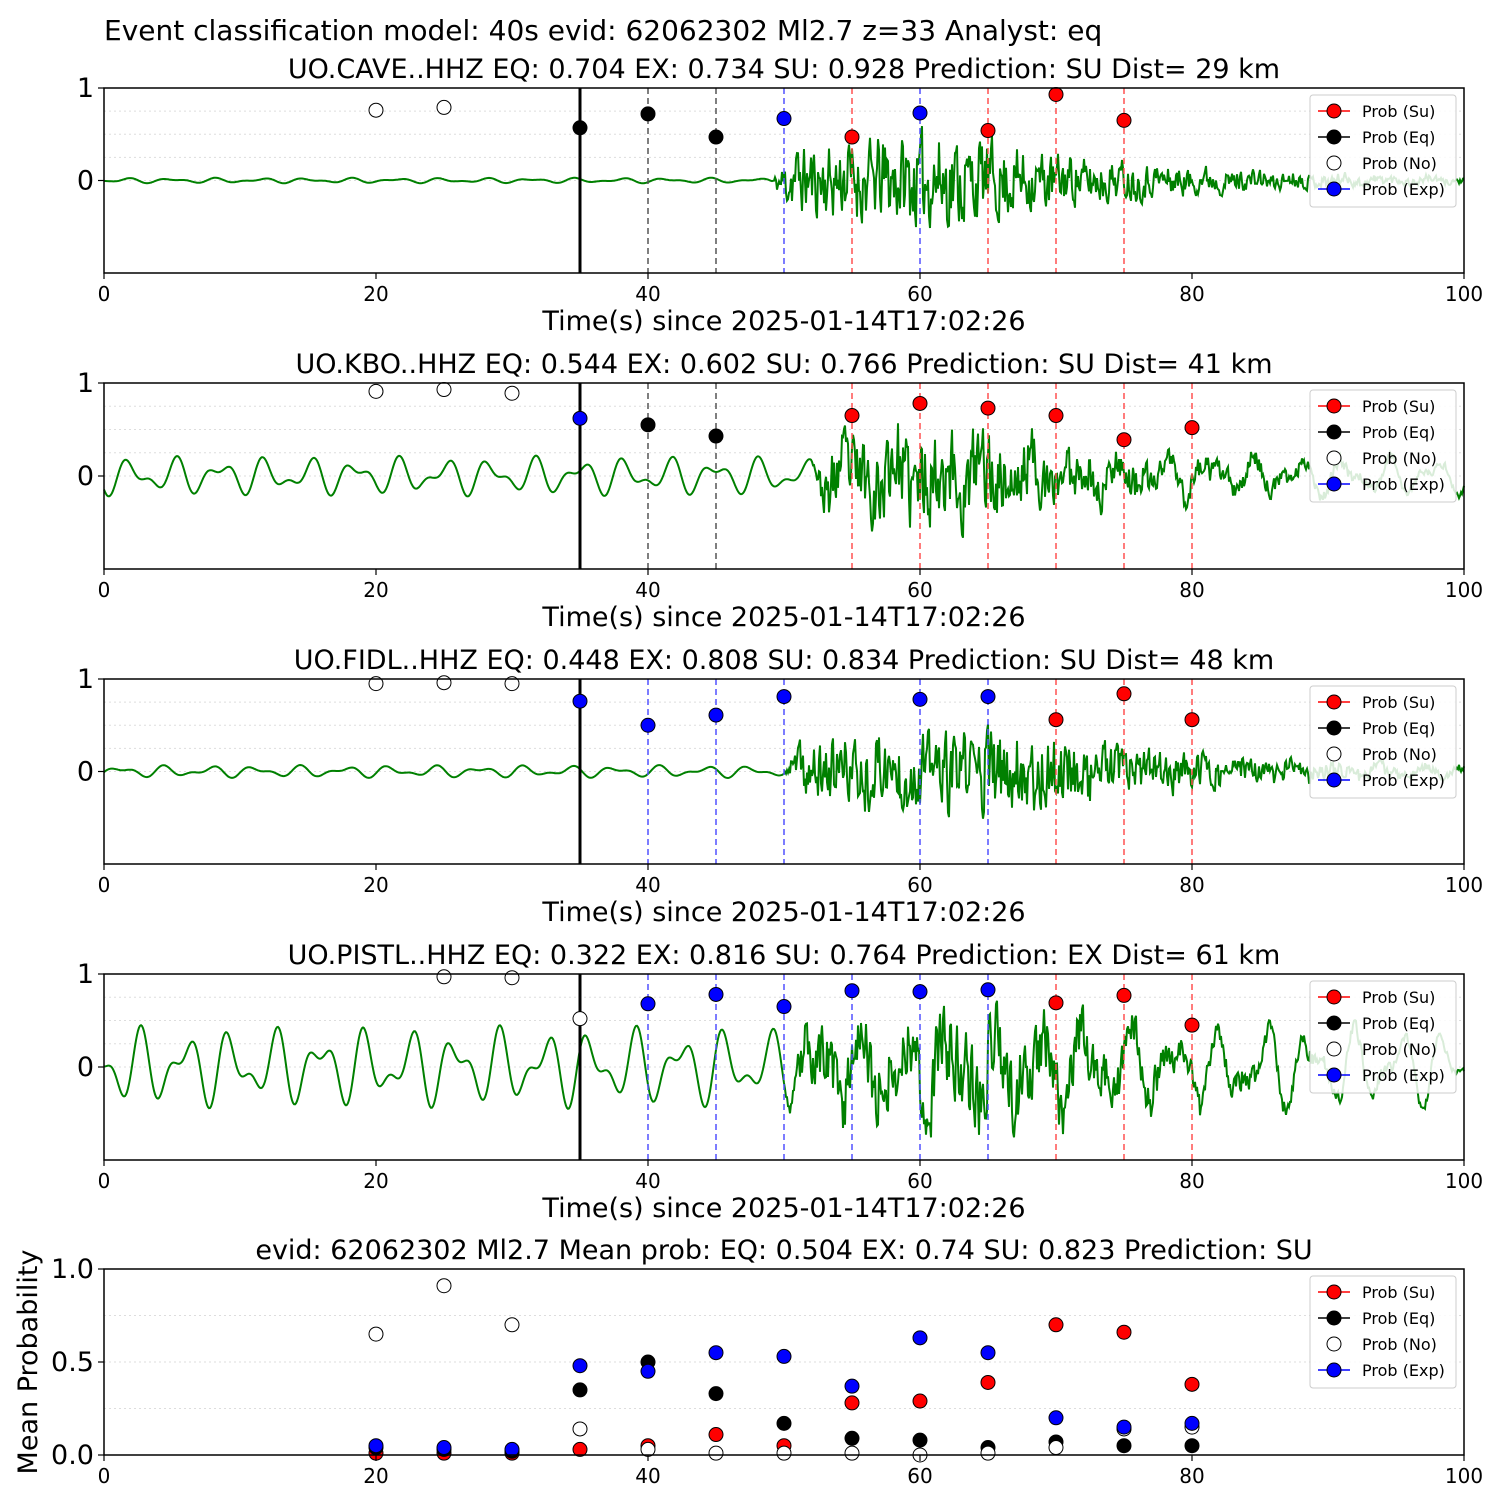  Describe the element at coordinates (647, 294) in the screenshot. I see `x-tick-label: 40` at that location.